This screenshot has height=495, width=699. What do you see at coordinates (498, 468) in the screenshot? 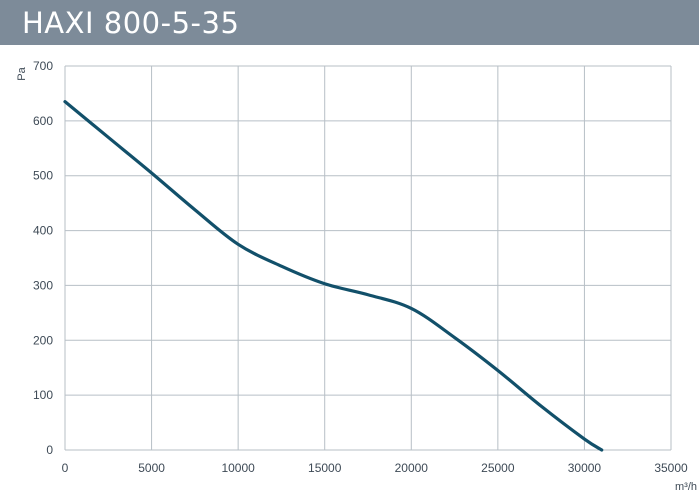
I see `x-tick-label: 25000` at bounding box center [498, 468].